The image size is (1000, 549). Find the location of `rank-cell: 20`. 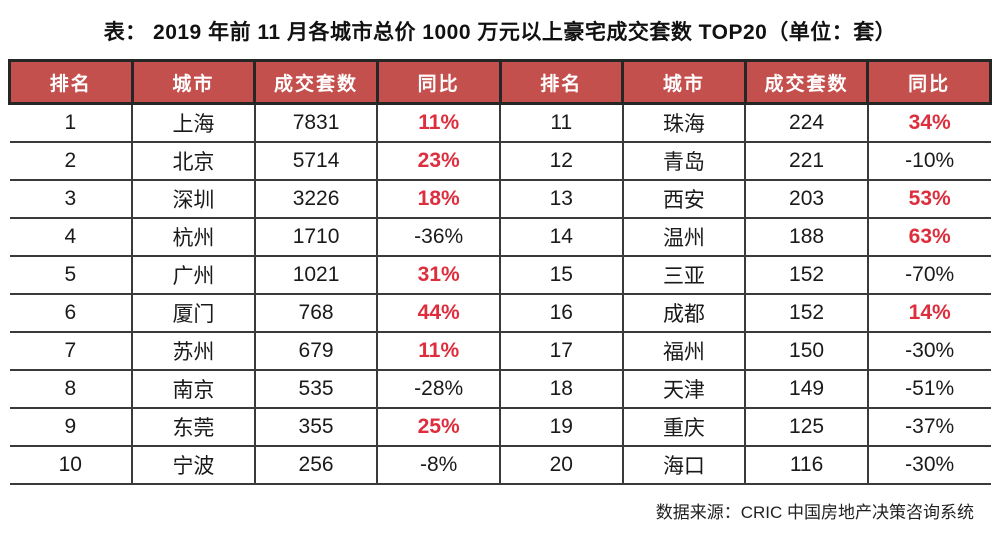

rank-cell: 20 is located at coordinates (561, 465).